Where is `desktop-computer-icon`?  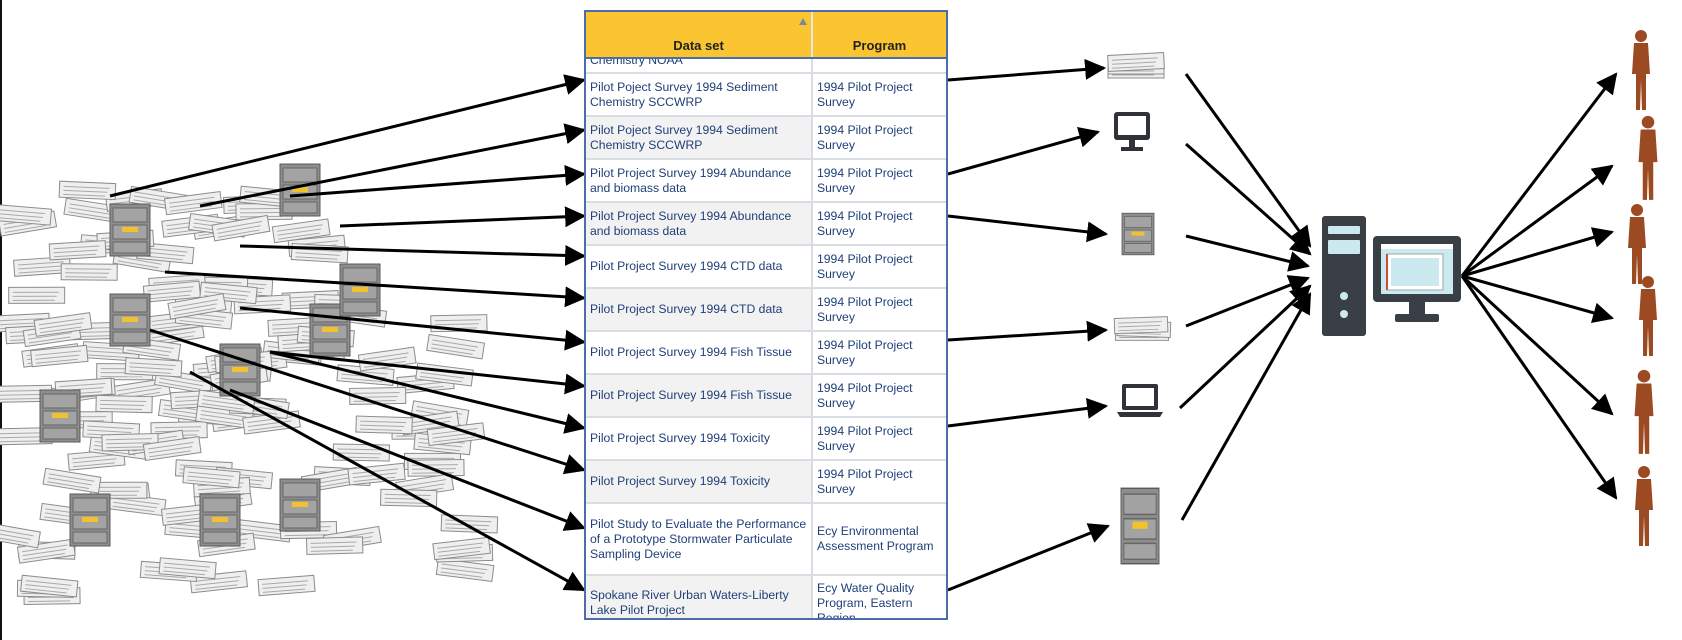 desktop-computer-icon is located at coordinates (1391, 276).